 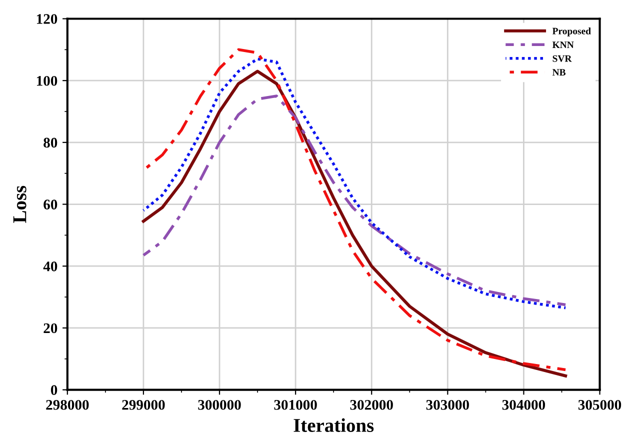 I want to click on x-tick-label: 299000, so click(x=143, y=405).